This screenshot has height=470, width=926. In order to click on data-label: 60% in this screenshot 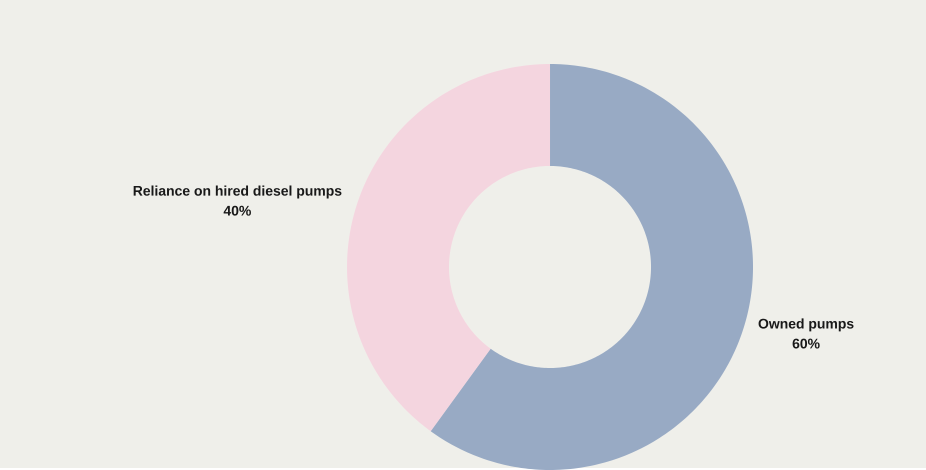, I will do `click(806, 343)`.